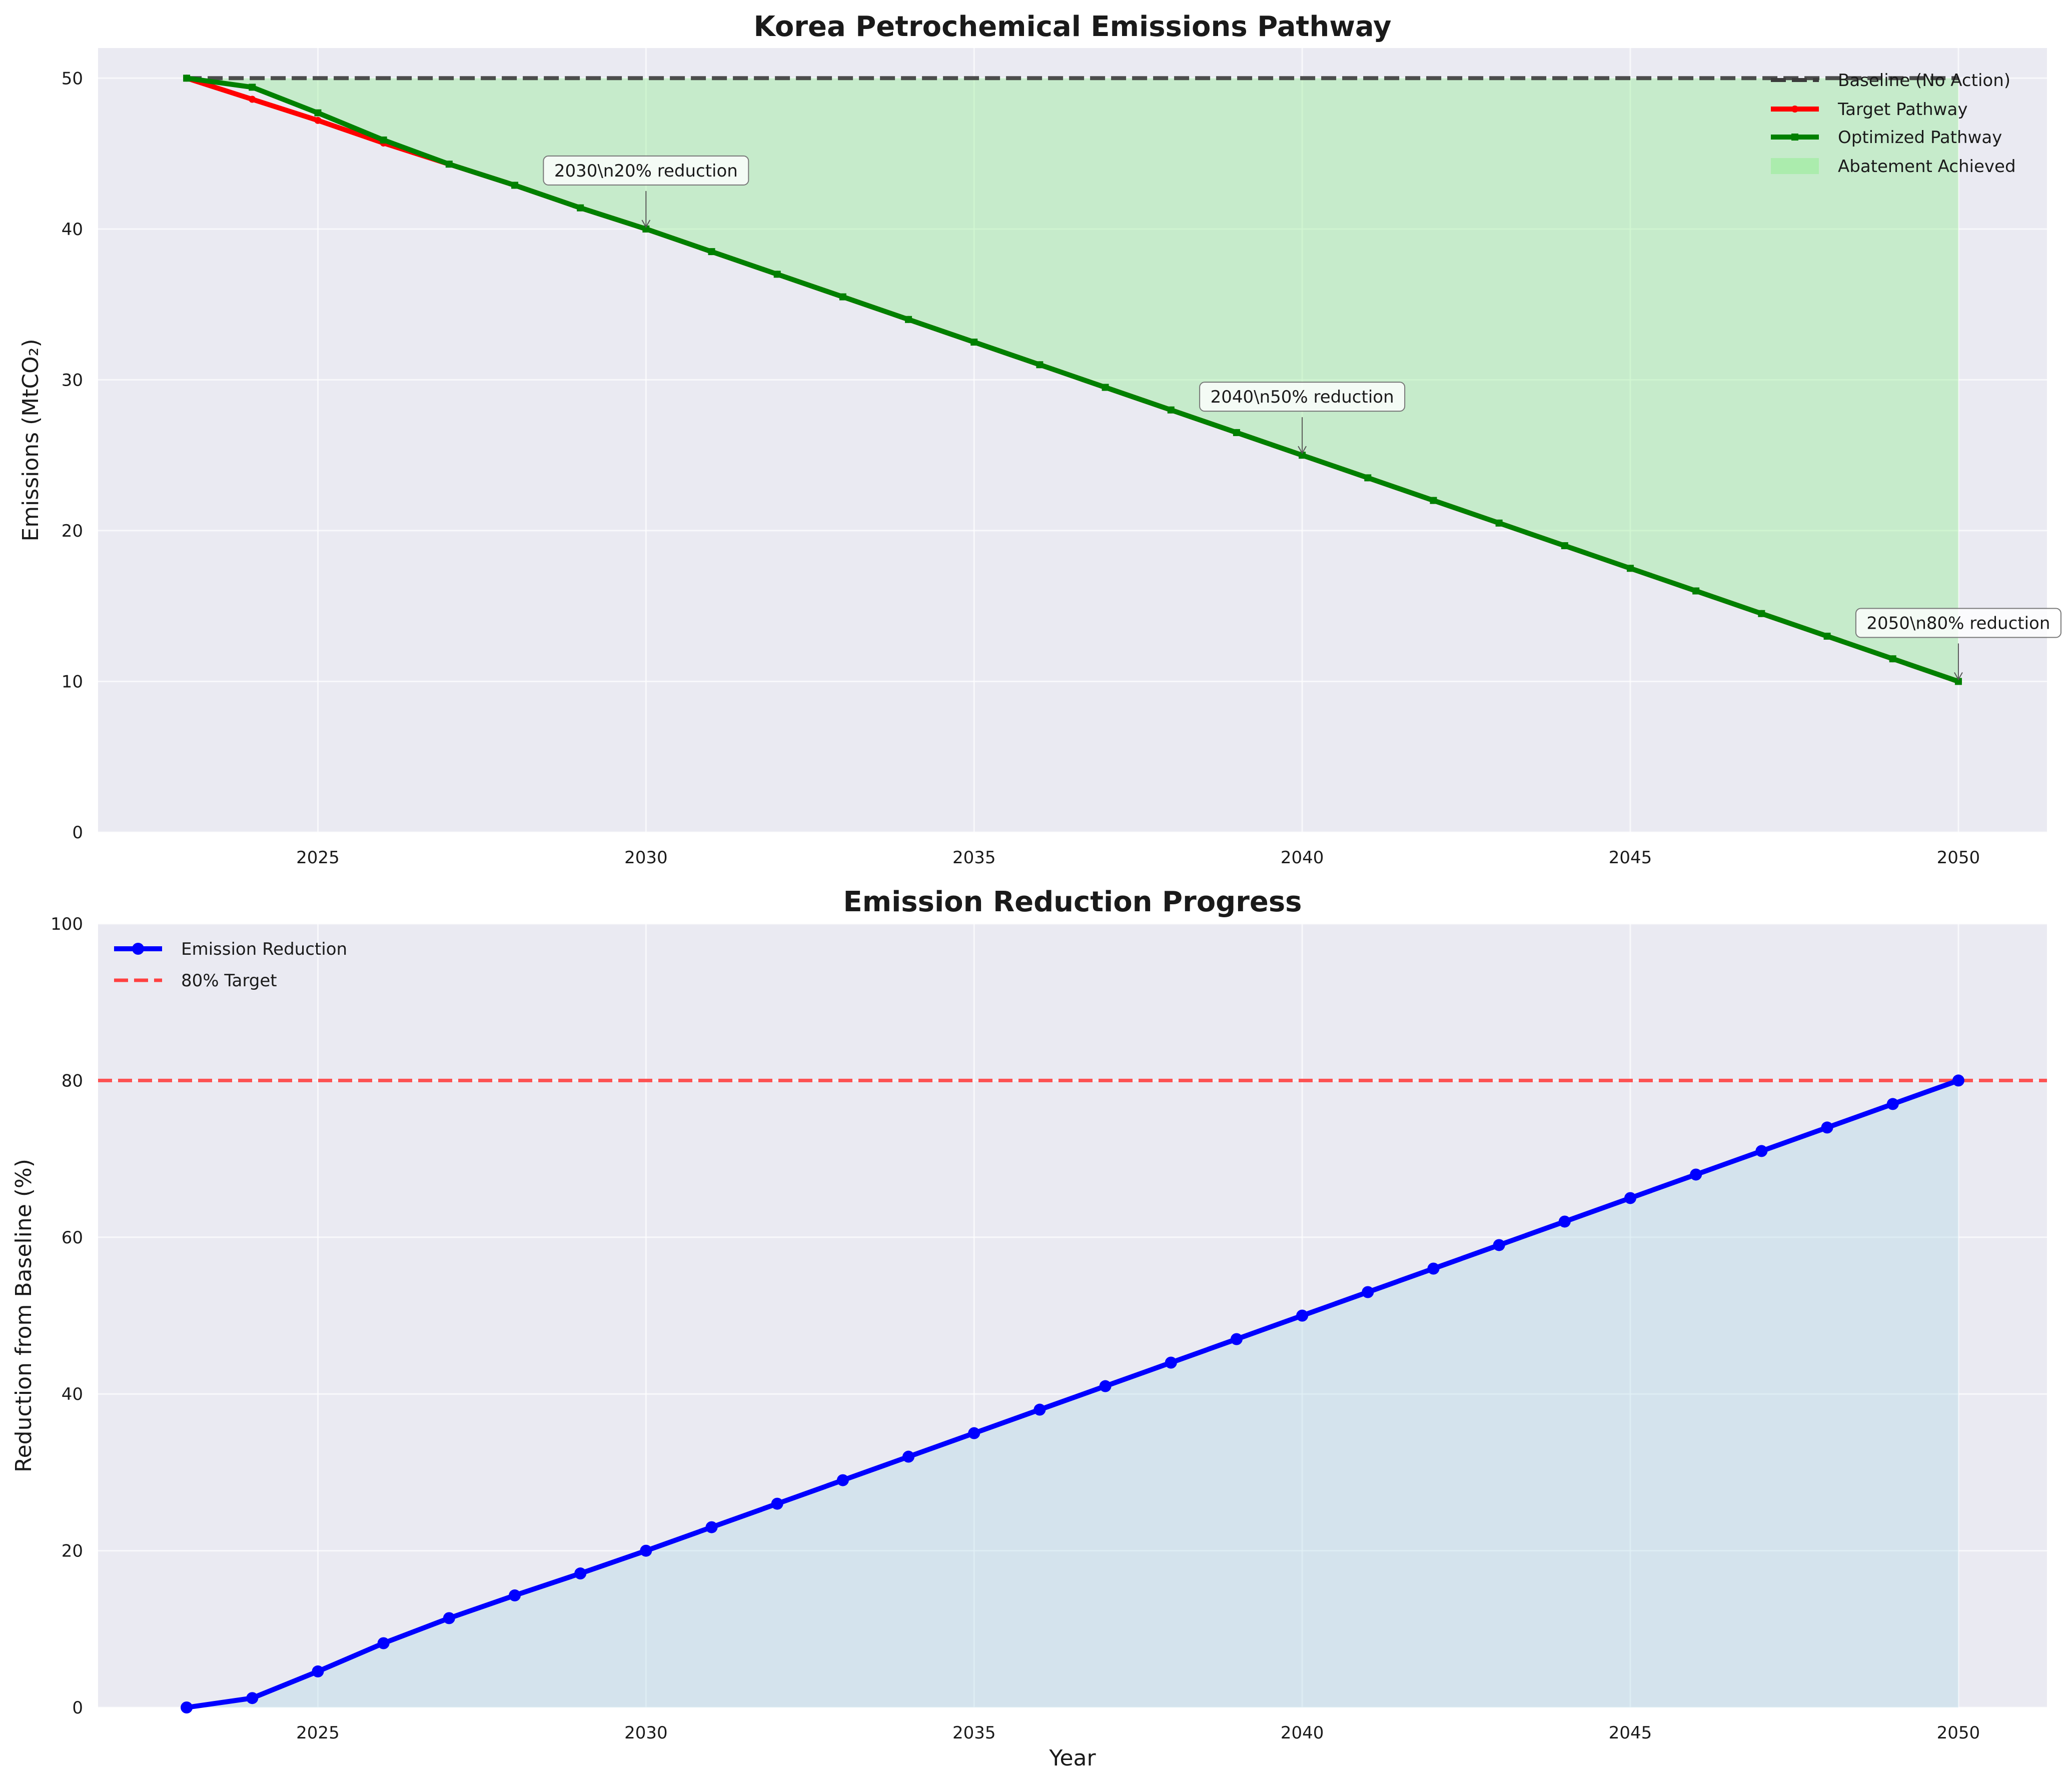 The image size is (2072, 1784). What do you see at coordinates (1072, 27) in the screenshot?
I see `chart-title: Korea Petrochemical Emissions Pathway` at bounding box center [1072, 27].